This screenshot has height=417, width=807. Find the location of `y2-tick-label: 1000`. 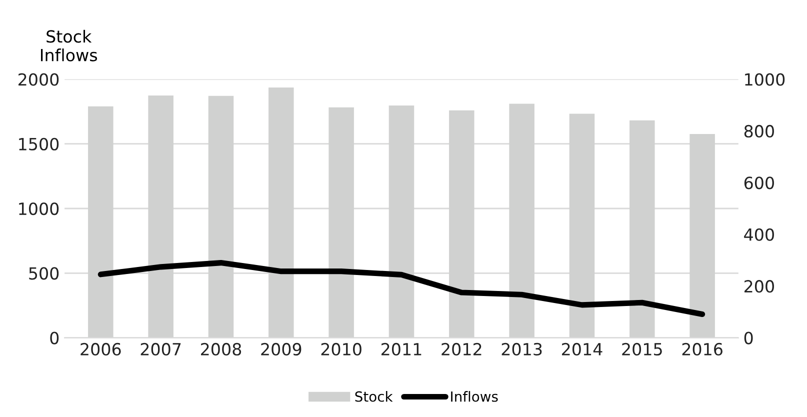

y2-tick-label: 1000 is located at coordinates (765, 79).